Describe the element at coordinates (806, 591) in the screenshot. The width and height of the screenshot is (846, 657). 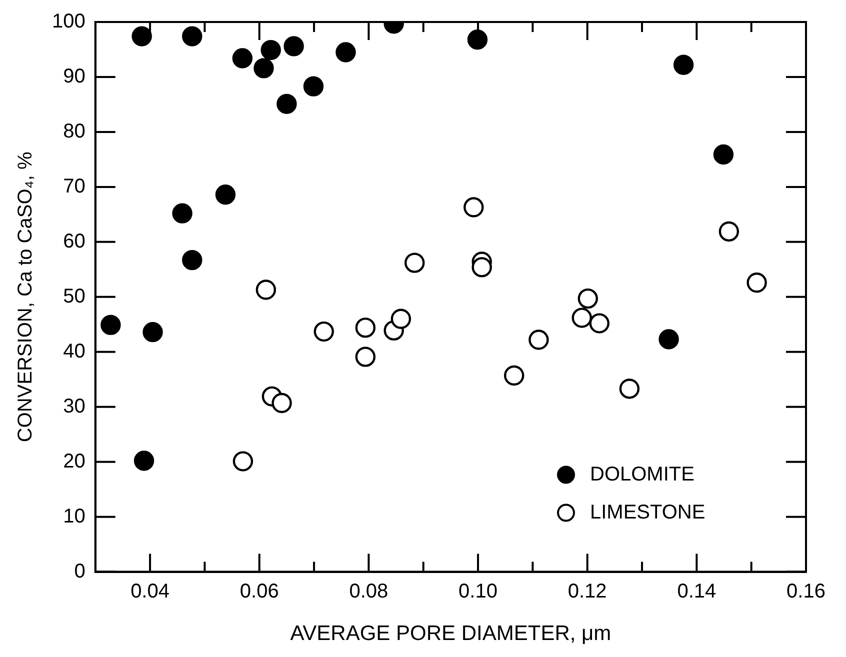
I see `x-tick-label: 0.16` at that location.